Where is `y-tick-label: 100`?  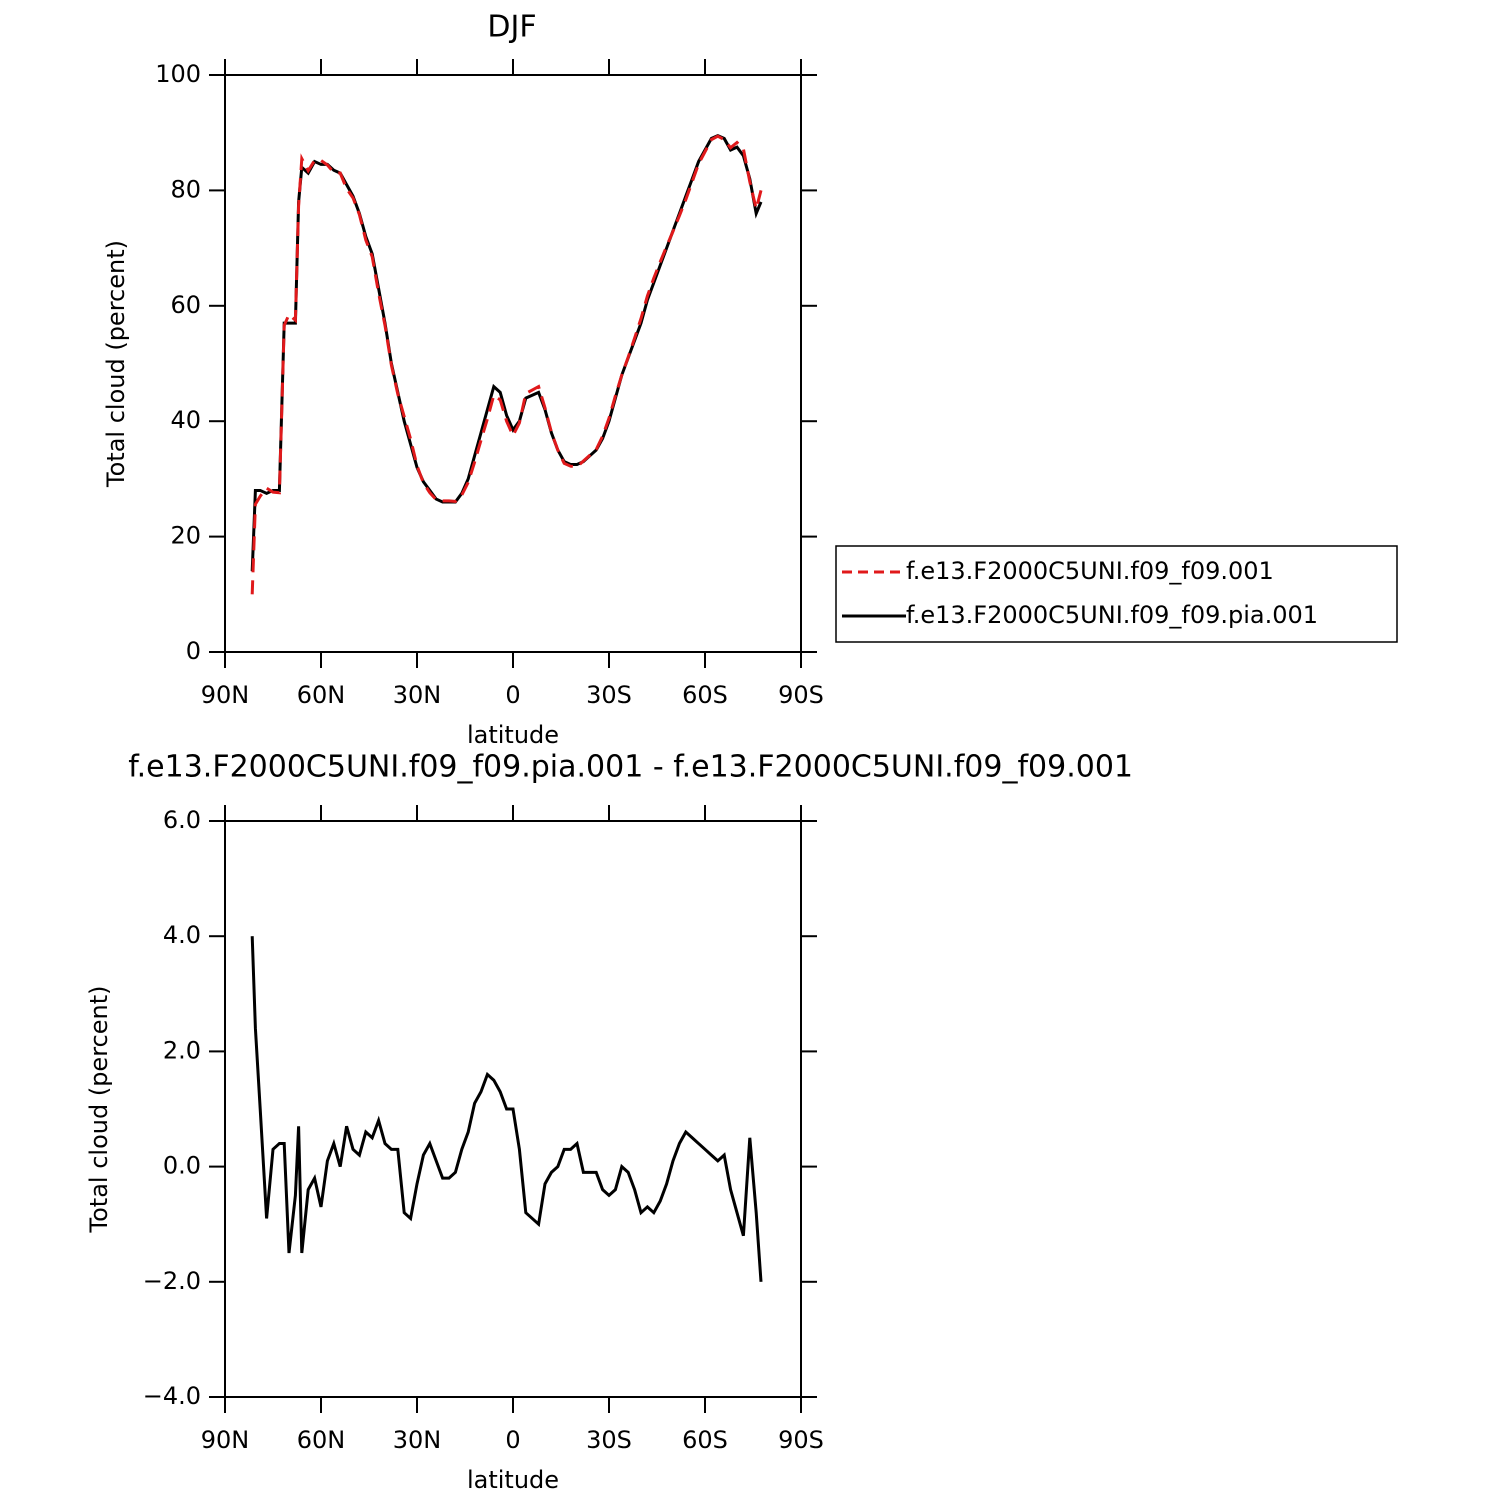 y-tick-label: 100 is located at coordinates (178, 74).